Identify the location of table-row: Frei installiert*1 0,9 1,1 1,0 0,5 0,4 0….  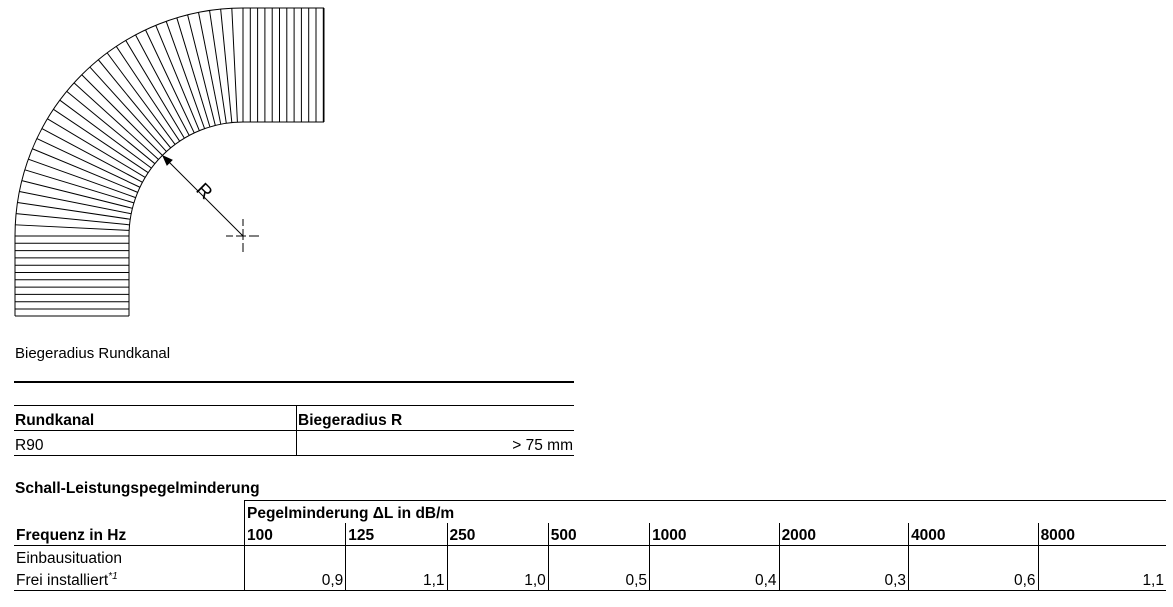
(590, 579).